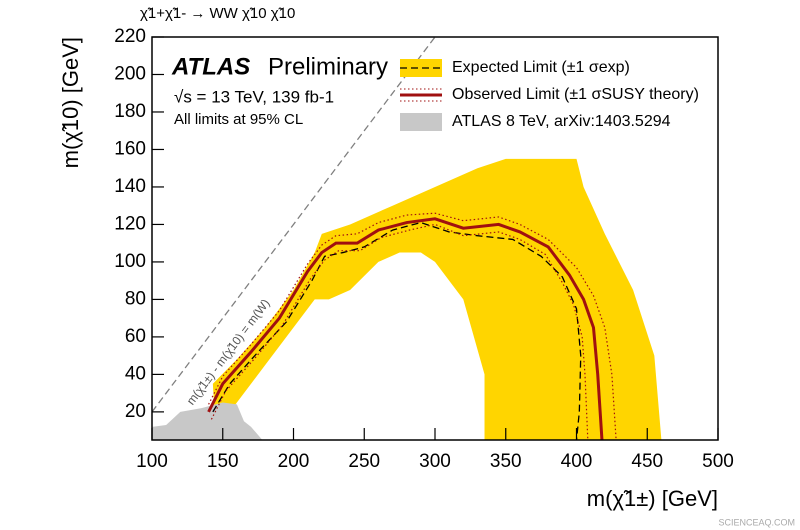 This screenshot has width=800, height=530. What do you see at coordinates (652, 498) in the screenshot?
I see `x-axis-label: m(χ̃1±) [GeV]` at bounding box center [652, 498].